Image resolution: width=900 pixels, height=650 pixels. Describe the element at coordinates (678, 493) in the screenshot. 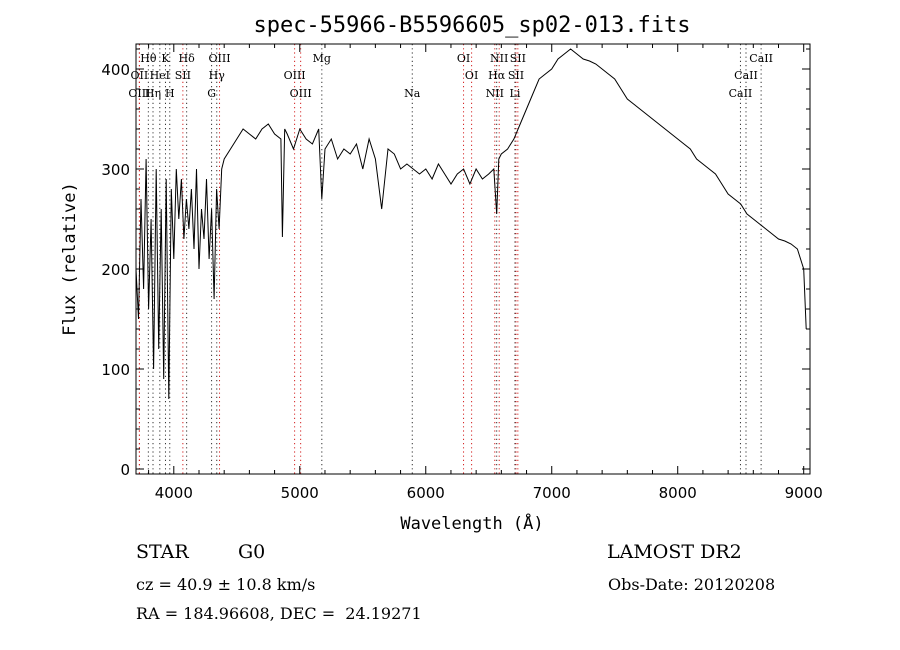

I see `x-tick-label: 8000` at that location.